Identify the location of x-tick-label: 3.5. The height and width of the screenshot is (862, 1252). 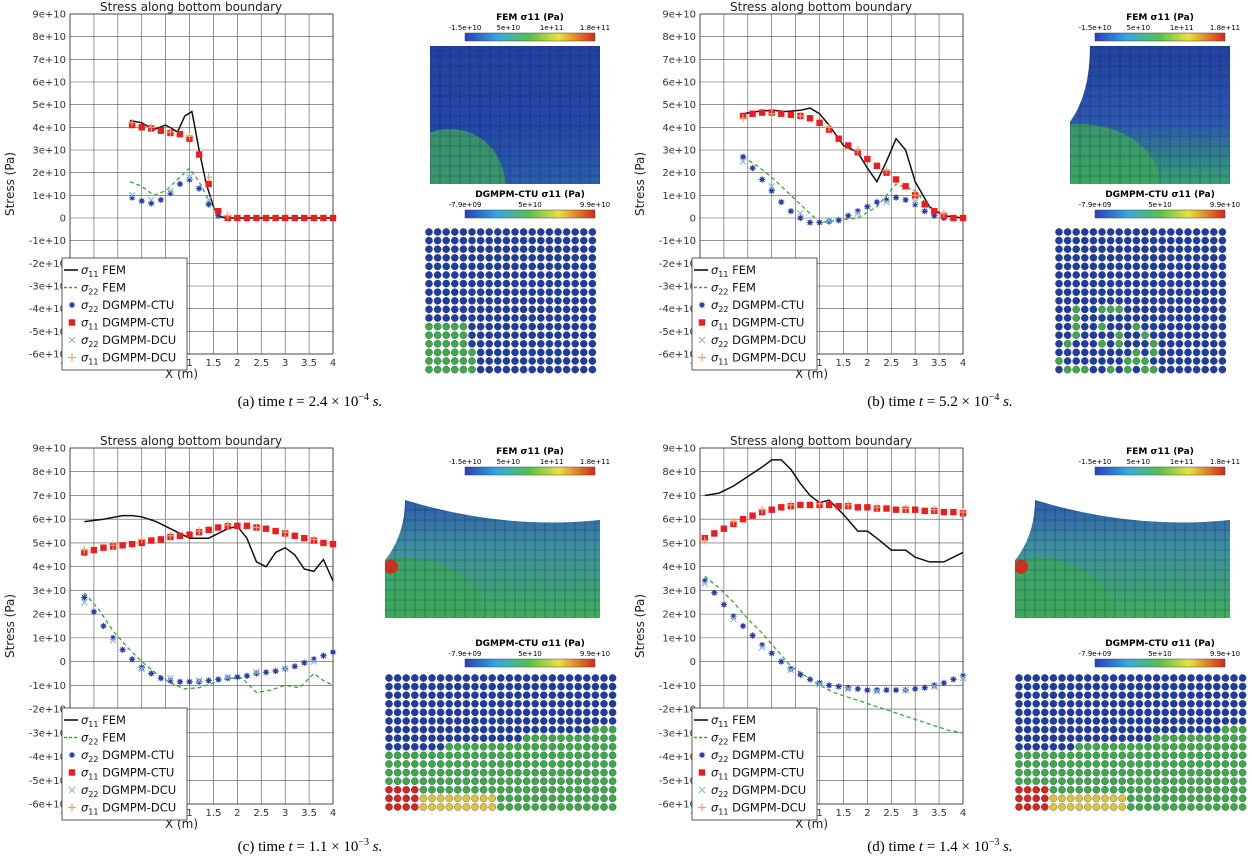
(939, 363).